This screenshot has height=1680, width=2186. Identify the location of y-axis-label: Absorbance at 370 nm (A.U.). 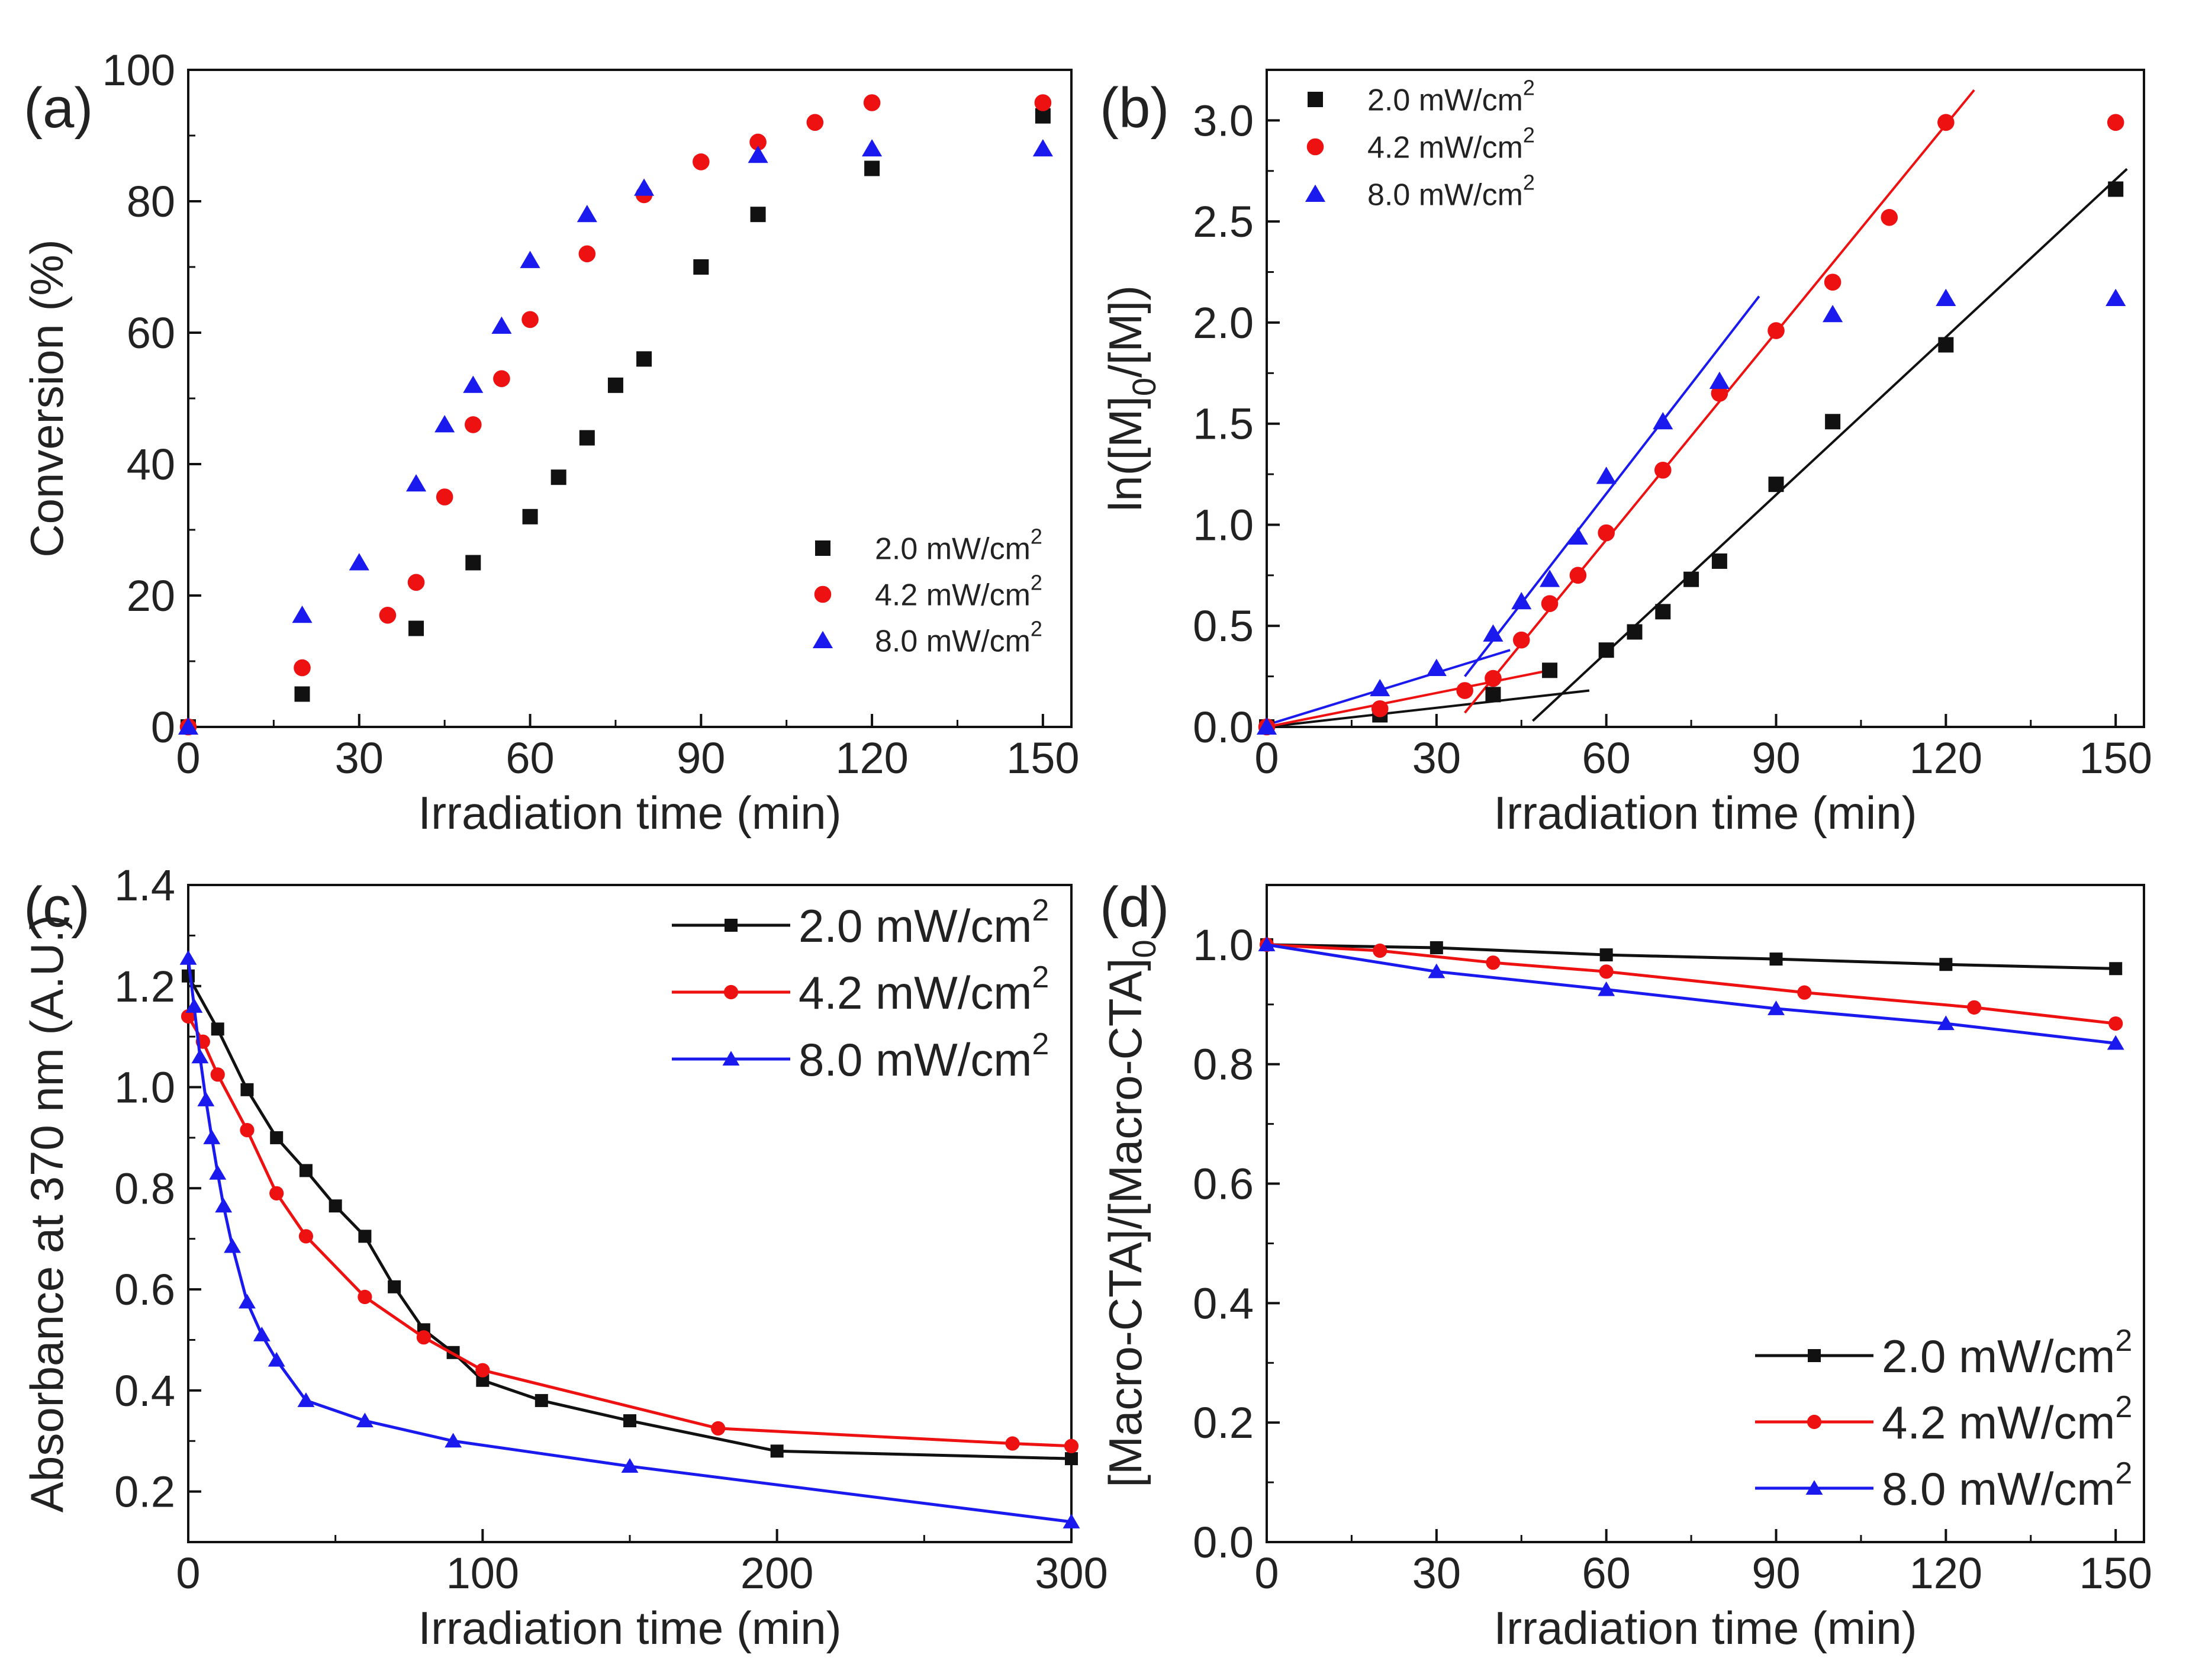
(47, 1213).